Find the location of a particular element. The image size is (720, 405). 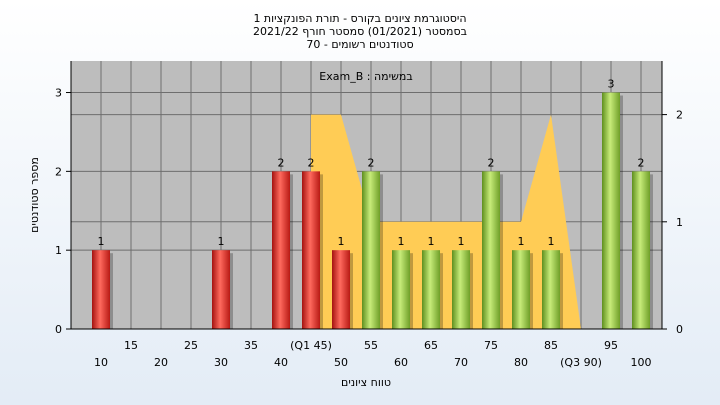

y-tick-label: 2 is located at coordinates (58, 171).